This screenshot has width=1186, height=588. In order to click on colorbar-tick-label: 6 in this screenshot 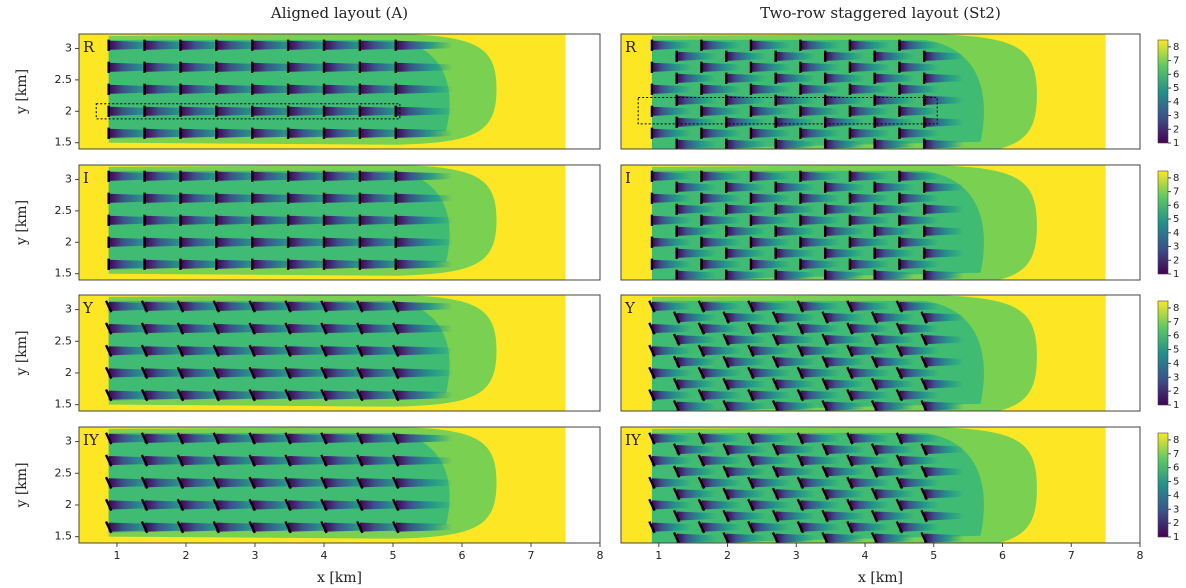, I will do `click(1176, 468)`.